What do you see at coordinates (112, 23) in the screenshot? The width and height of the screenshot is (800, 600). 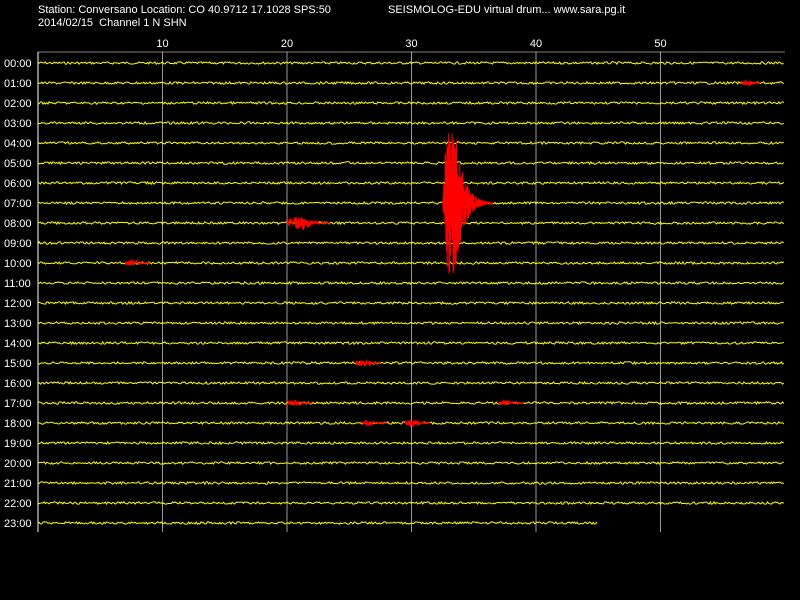 I see `date-channel-info: 2014/02/15 Channel 1 N SHN` at bounding box center [112, 23].